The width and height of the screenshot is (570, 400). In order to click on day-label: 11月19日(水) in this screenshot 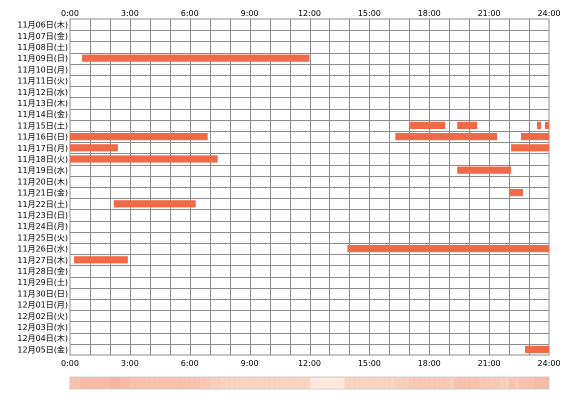, I will do `click(42, 170)`.